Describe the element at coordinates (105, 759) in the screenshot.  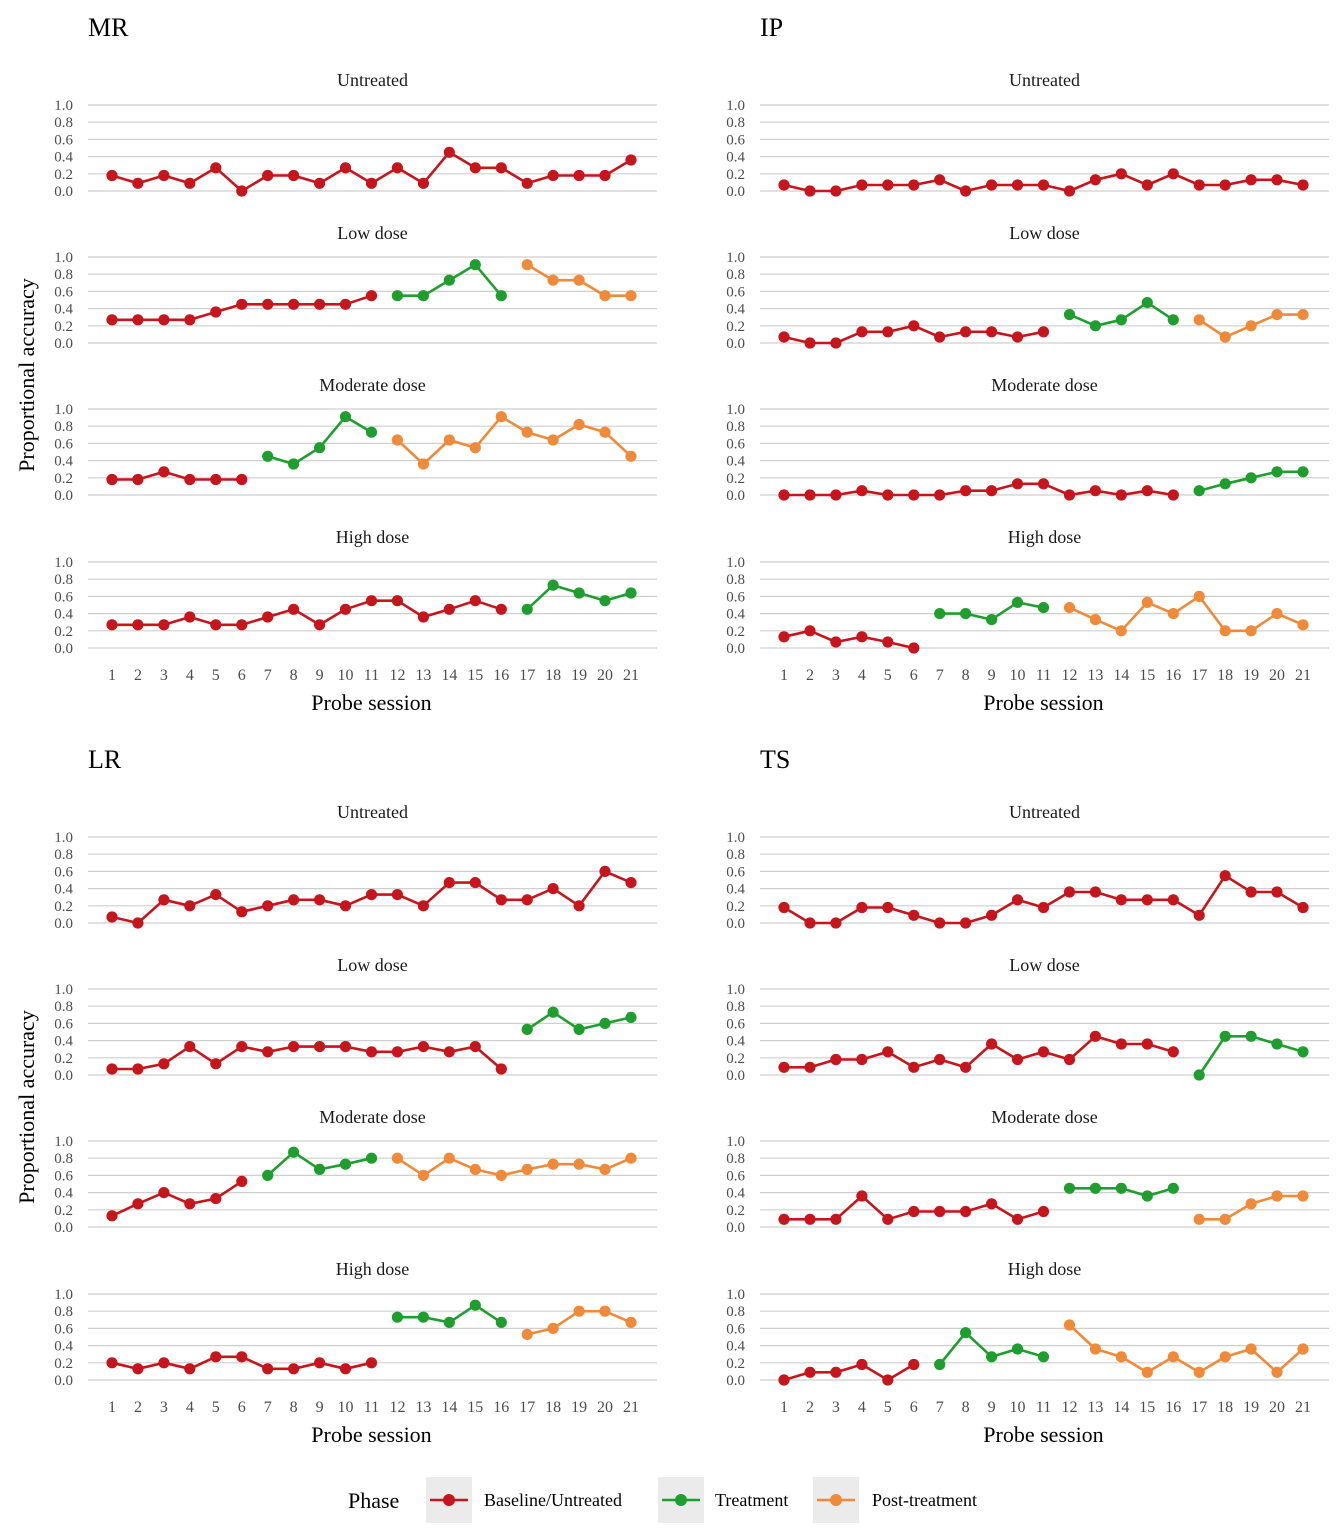
I see `participant-title: LR` at that location.